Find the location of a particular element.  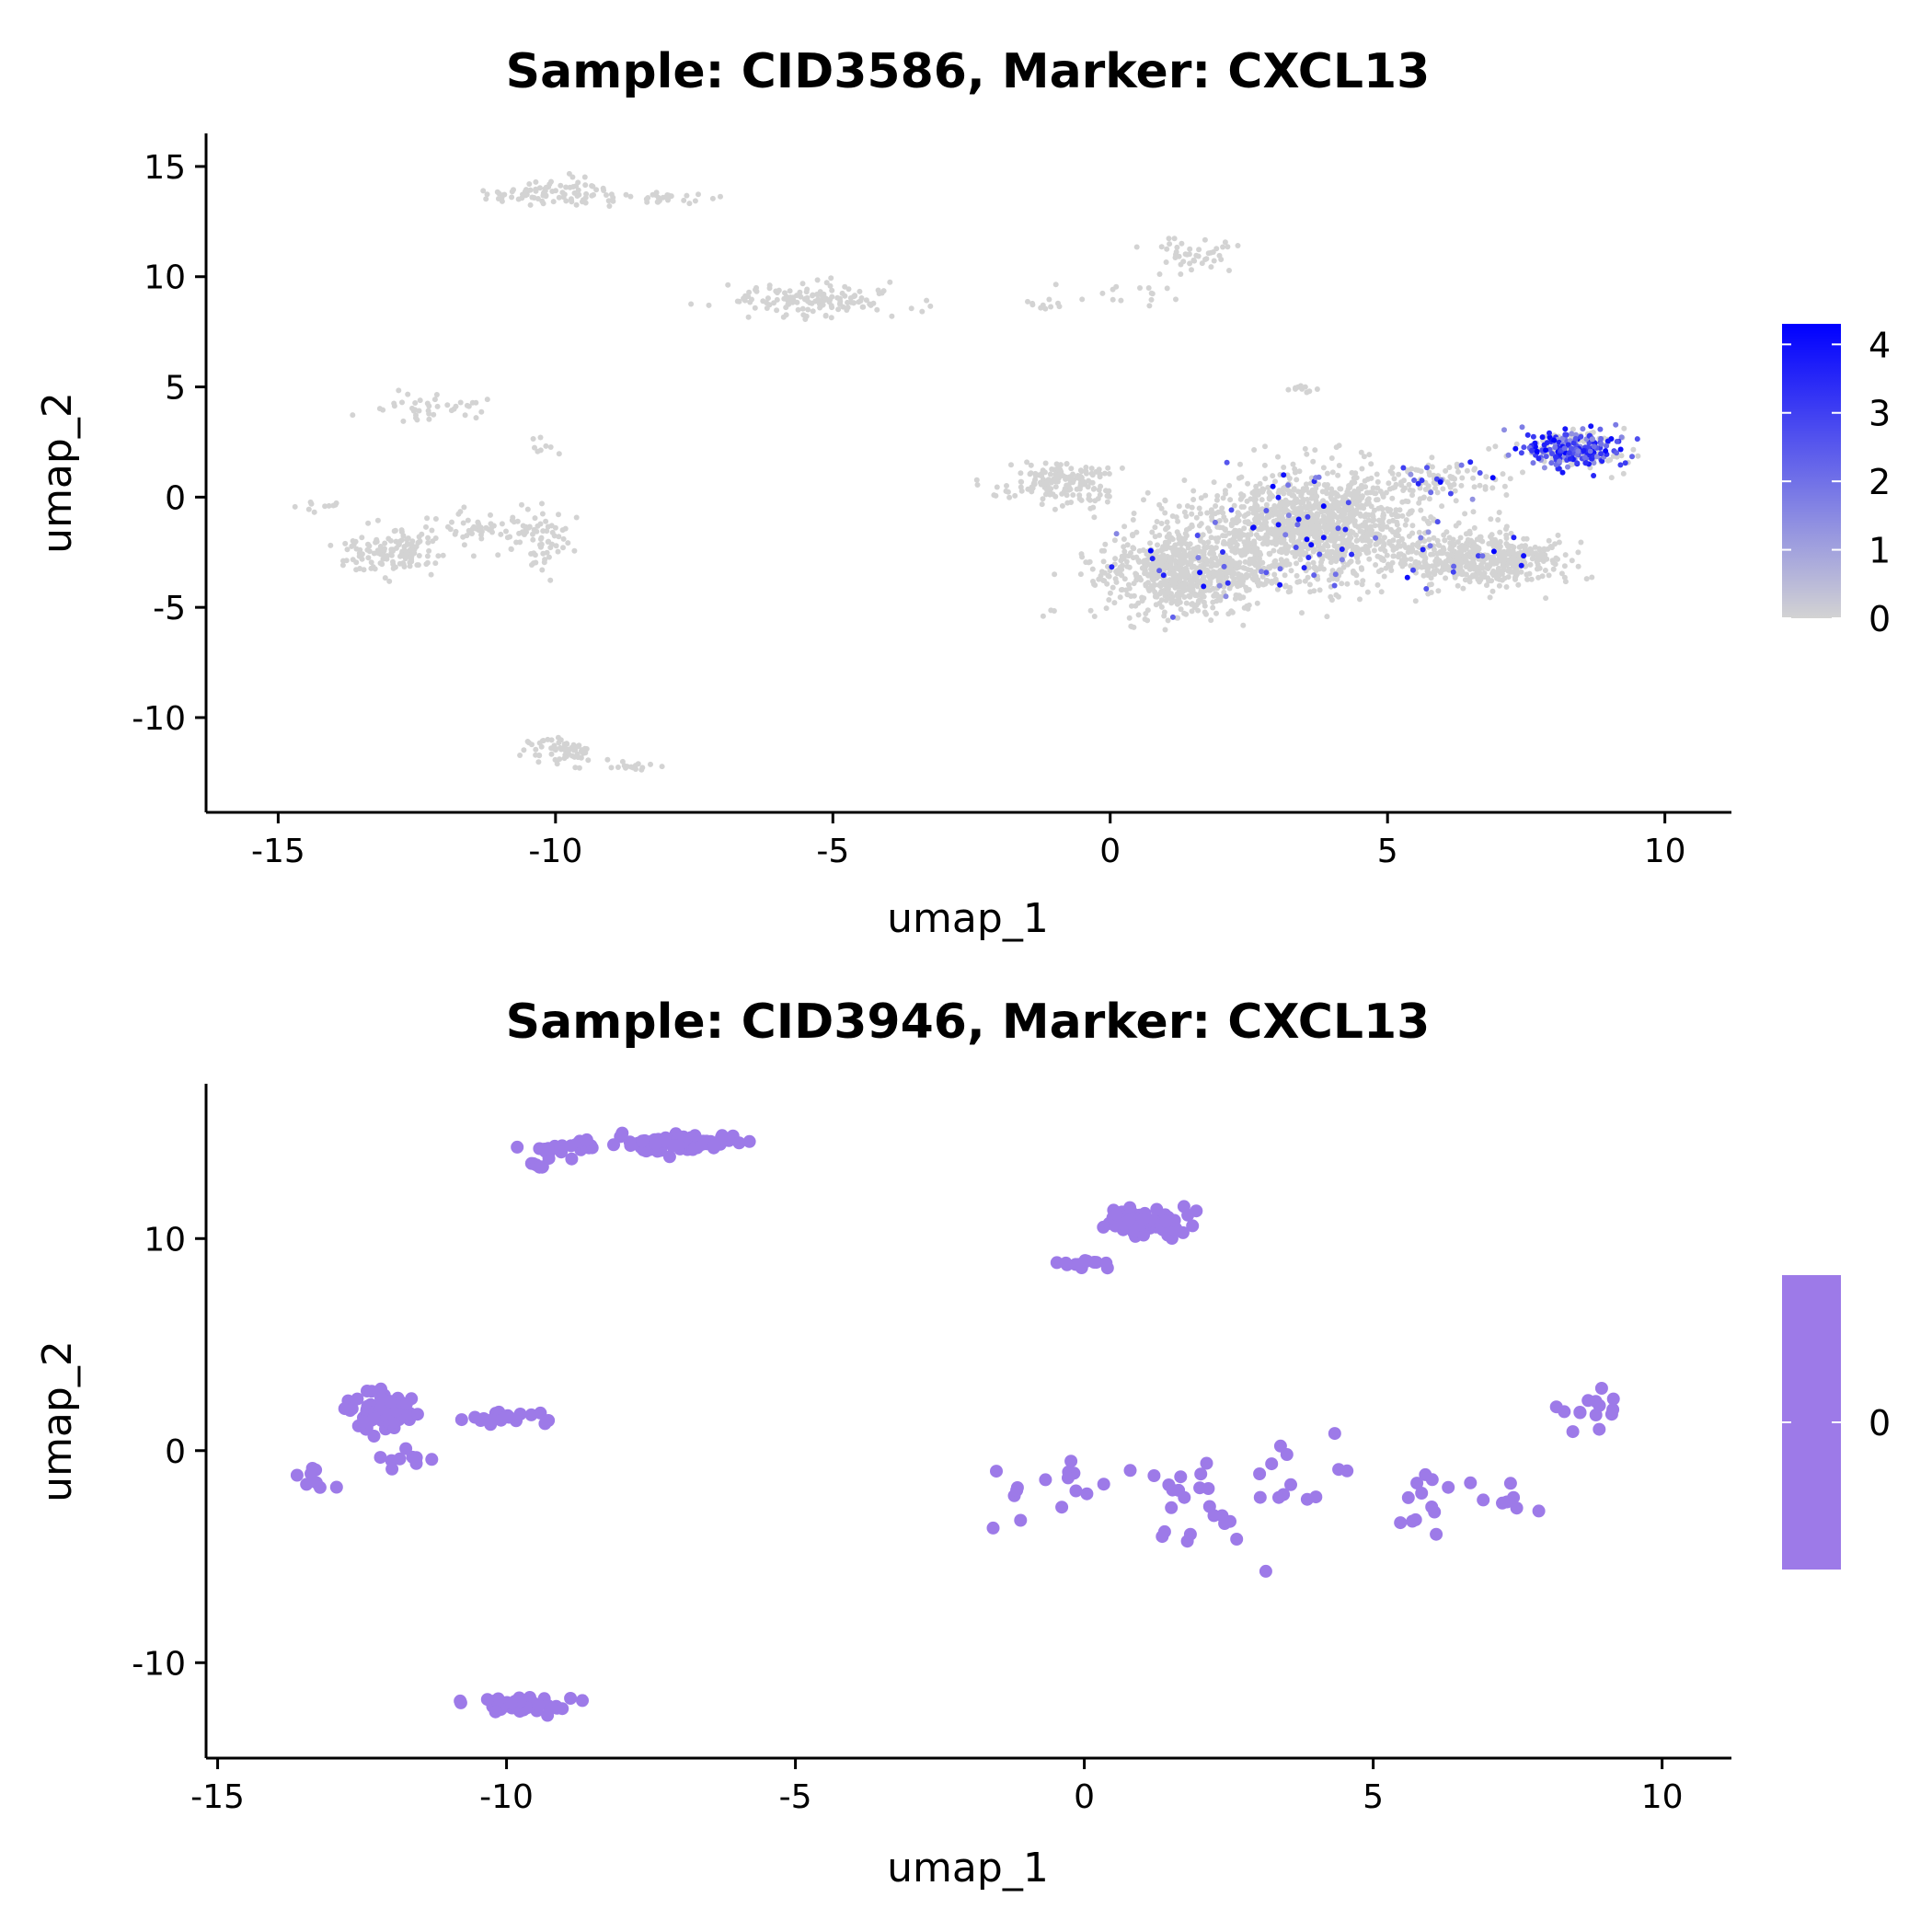

y-tick-label: 15 is located at coordinates (165, 168).